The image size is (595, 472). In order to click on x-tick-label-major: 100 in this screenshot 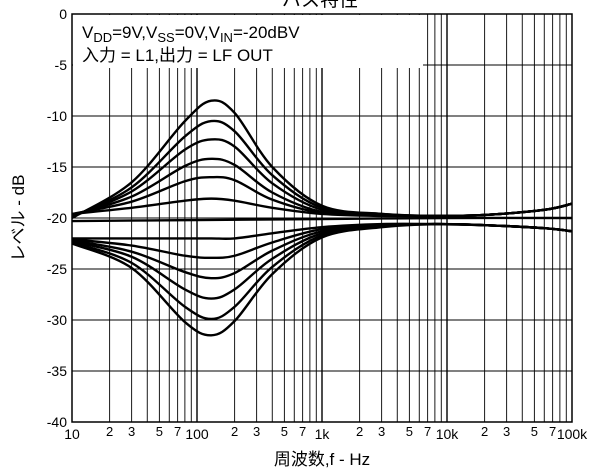, I will do `click(197, 434)`.